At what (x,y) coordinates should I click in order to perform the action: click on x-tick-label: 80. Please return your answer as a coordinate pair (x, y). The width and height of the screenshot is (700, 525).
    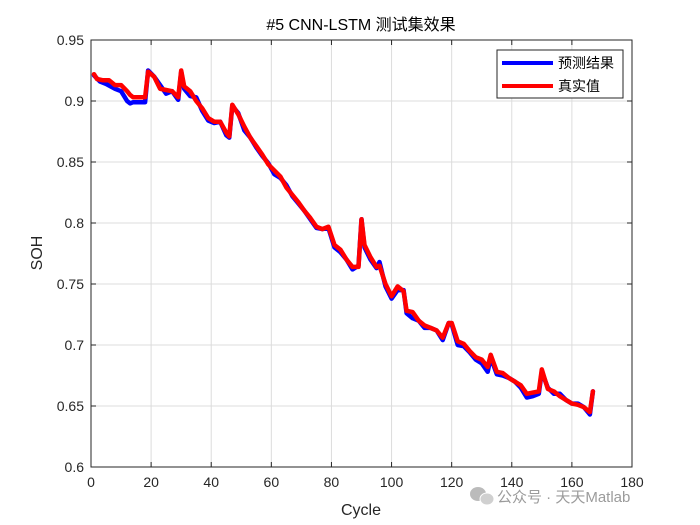
    Looking at the image, I should click on (332, 482).